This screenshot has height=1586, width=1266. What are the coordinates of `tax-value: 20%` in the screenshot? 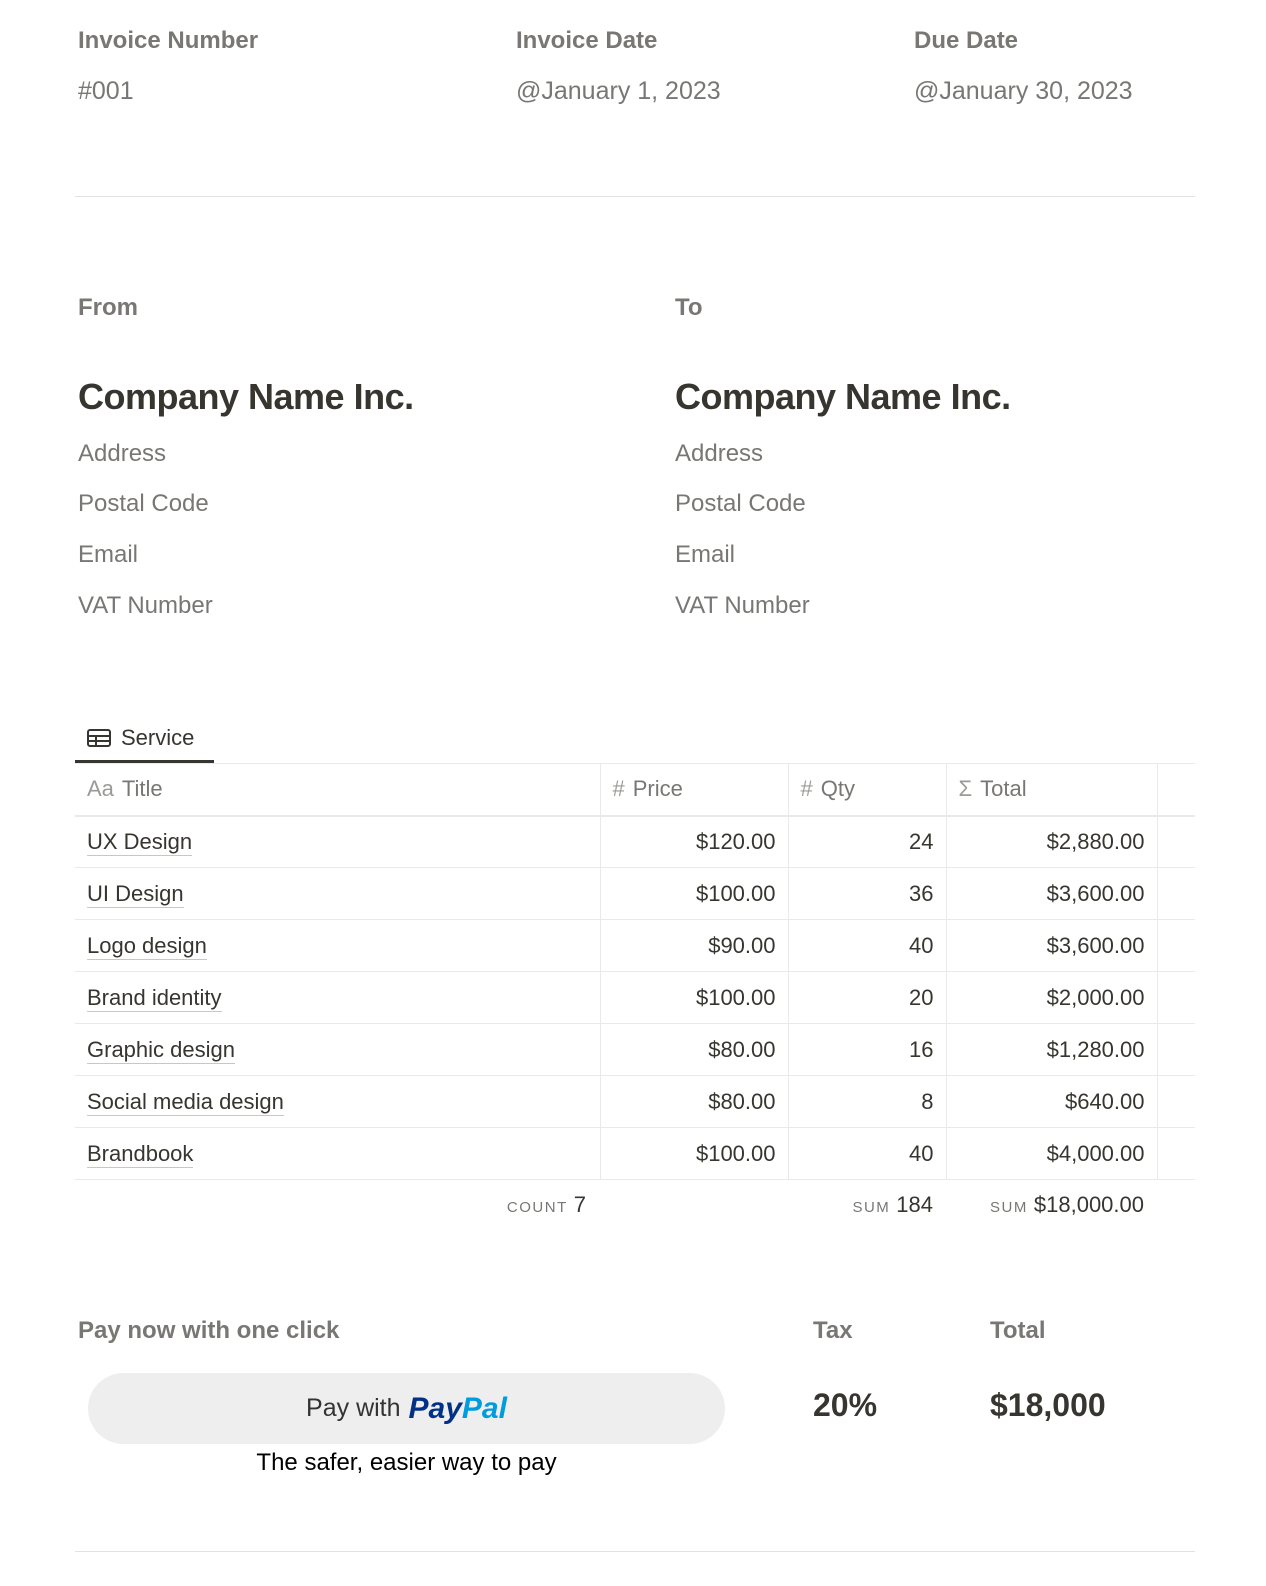 It's located at (845, 1405).